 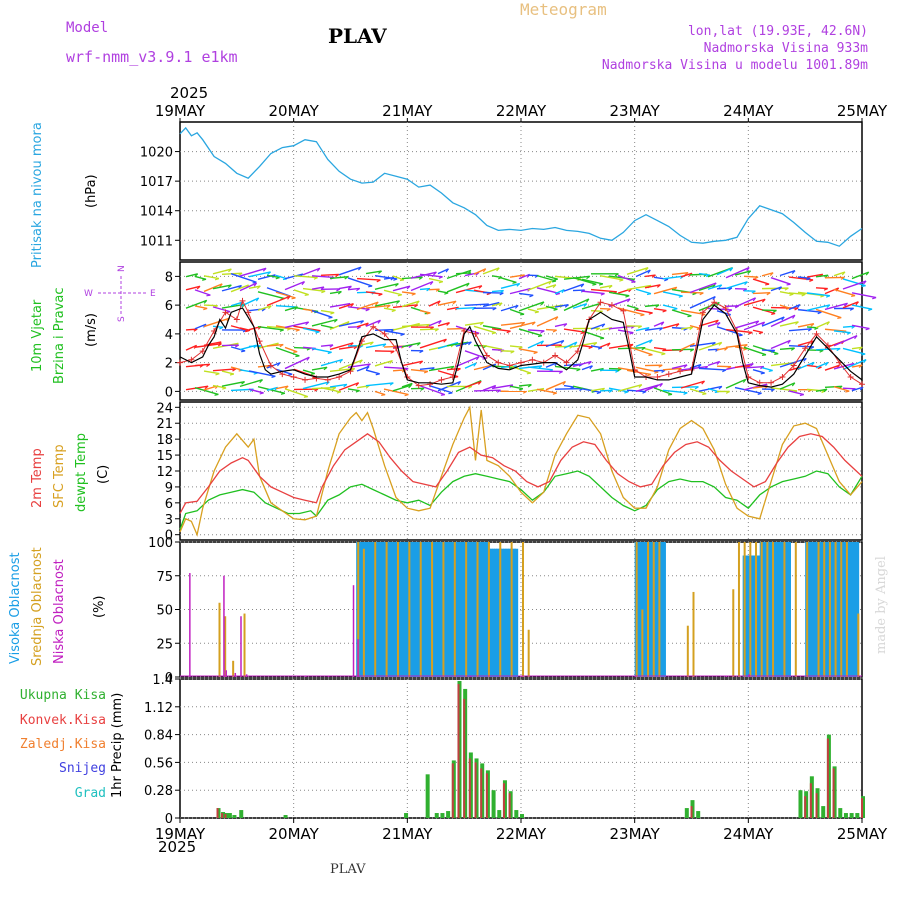 What do you see at coordinates (164, 611) in the screenshot?
I see `y-tick-label-clouds: 50` at bounding box center [164, 611].